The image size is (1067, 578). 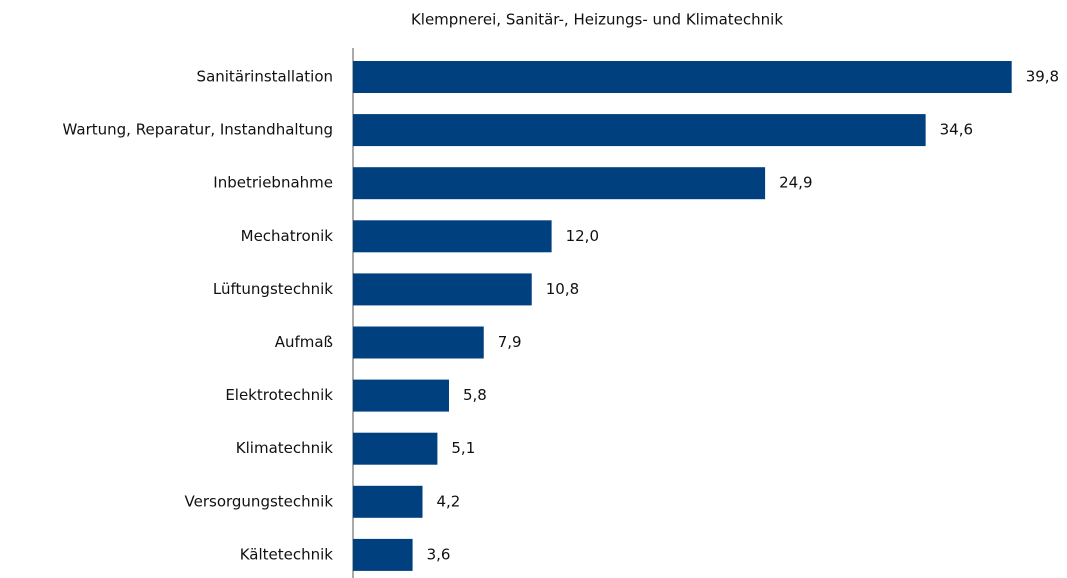 I want to click on value-label: 3,6, so click(x=439, y=554).